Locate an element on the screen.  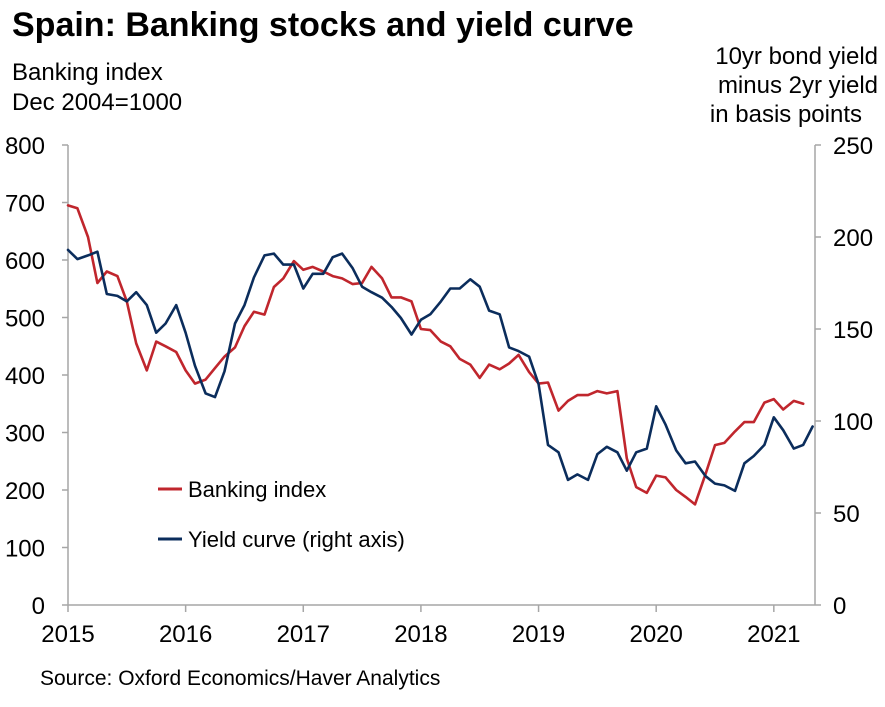
left-axis-label-line-2: Dec 2004=1000 is located at coordinates (97, 102).